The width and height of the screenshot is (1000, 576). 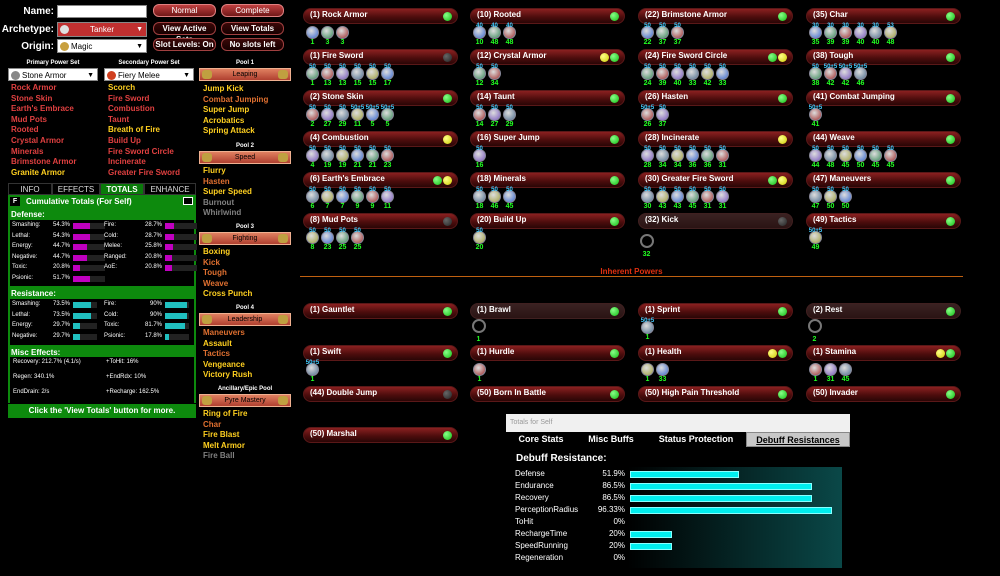 I want to click on pool-select: Speed, so click(x=245, y=157).